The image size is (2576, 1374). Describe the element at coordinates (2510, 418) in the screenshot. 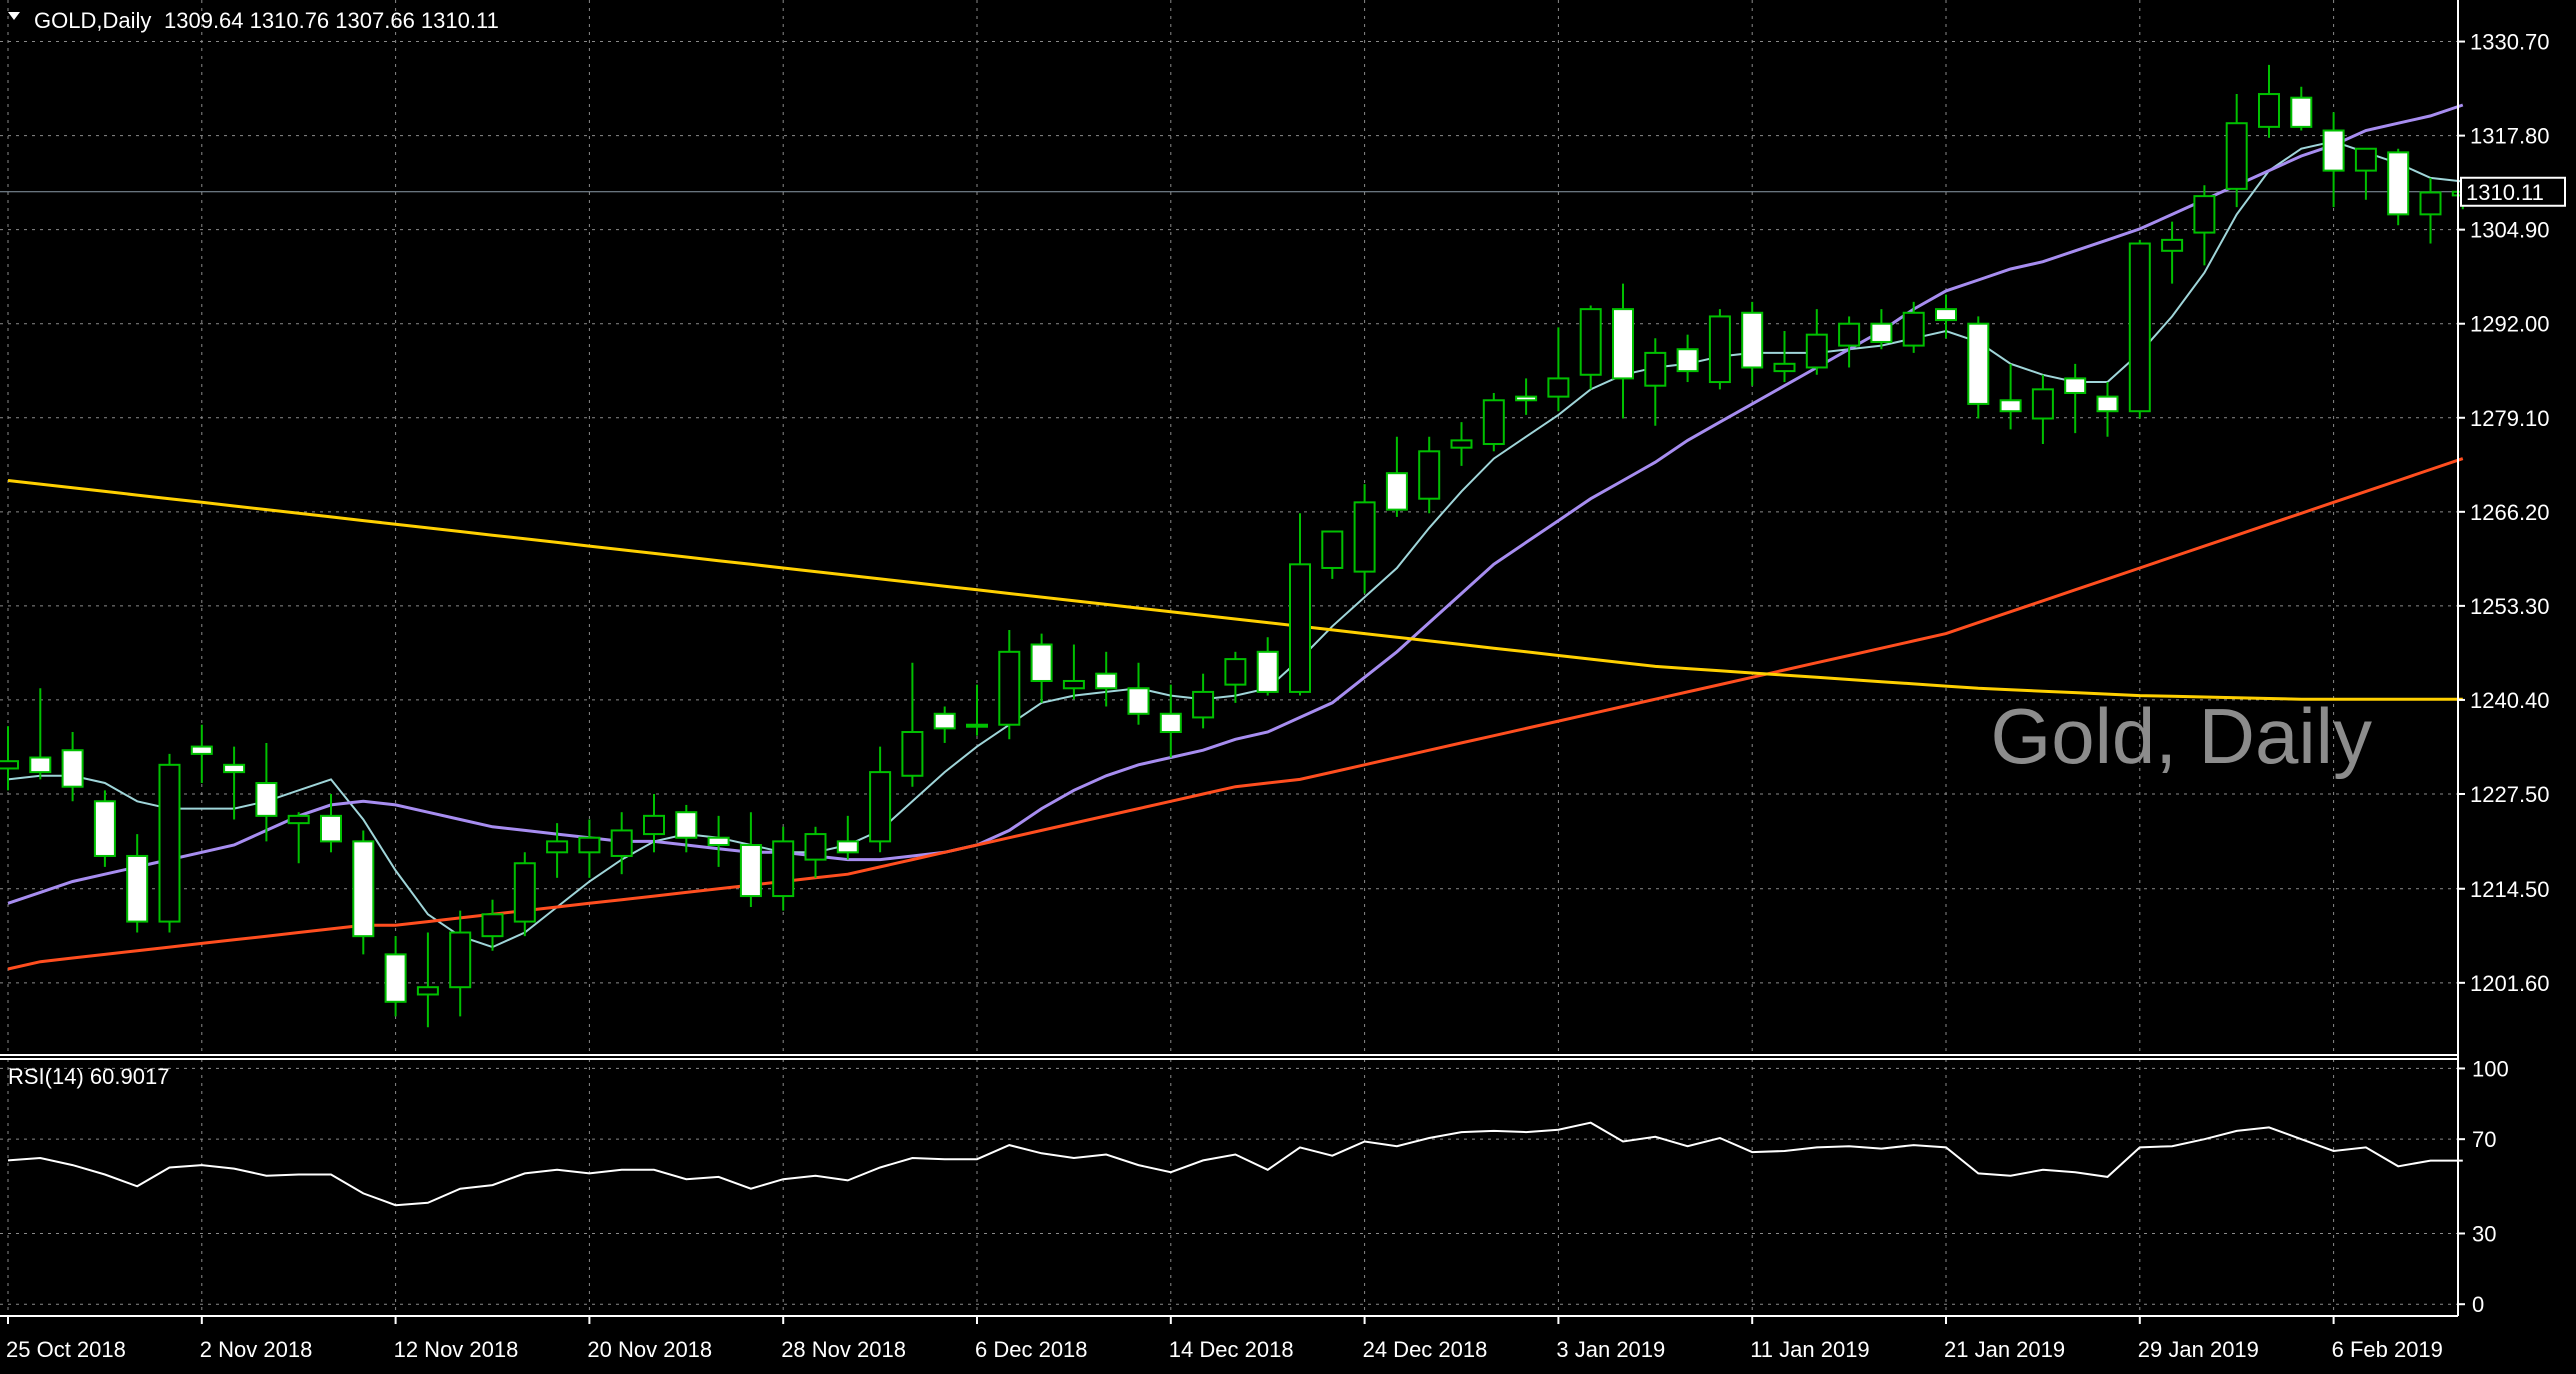

I see `price-tick-label: 1279.10` at that location.